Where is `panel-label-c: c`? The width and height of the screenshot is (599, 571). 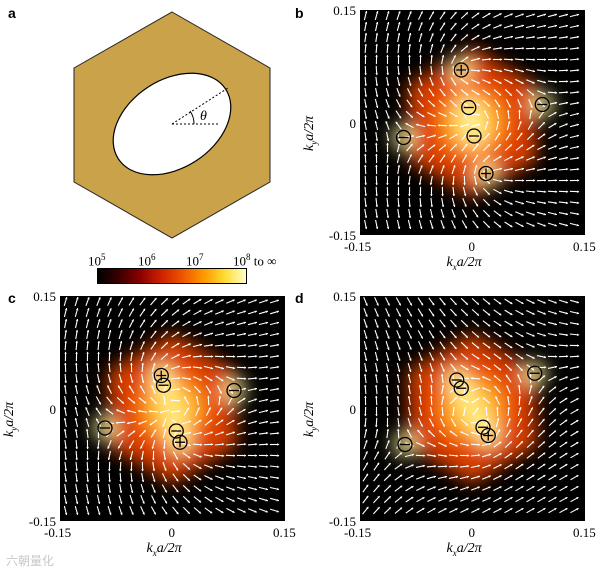 panel-label-c: c is located at coordinates (12, 298).